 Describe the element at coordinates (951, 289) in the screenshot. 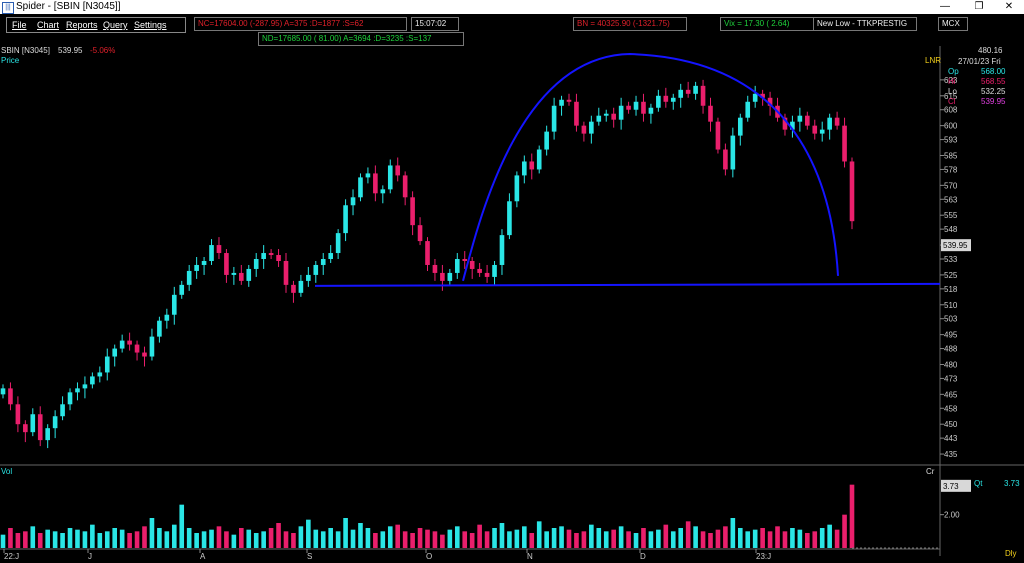

I see `y-tick-label: 518` at that location.